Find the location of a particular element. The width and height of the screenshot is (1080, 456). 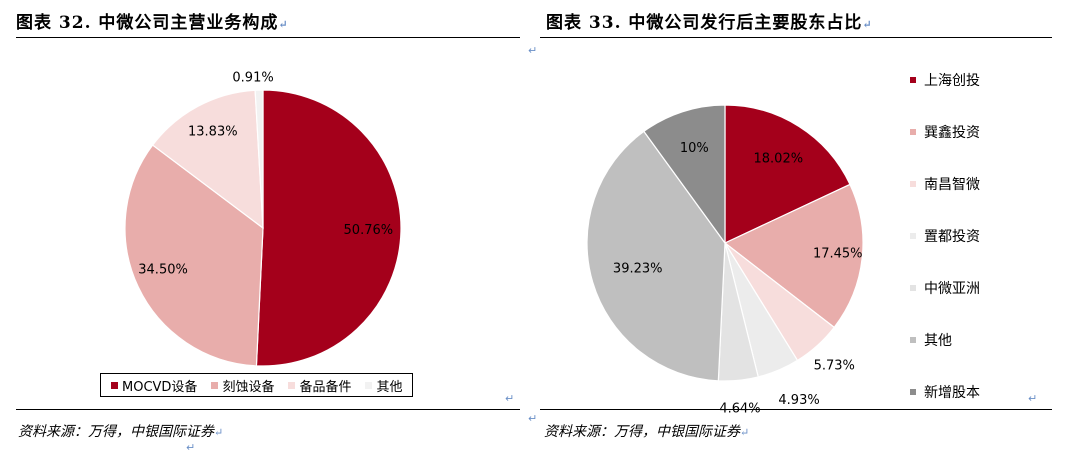

legend-entry: 上海创投 is located at coordinates (945, 80).